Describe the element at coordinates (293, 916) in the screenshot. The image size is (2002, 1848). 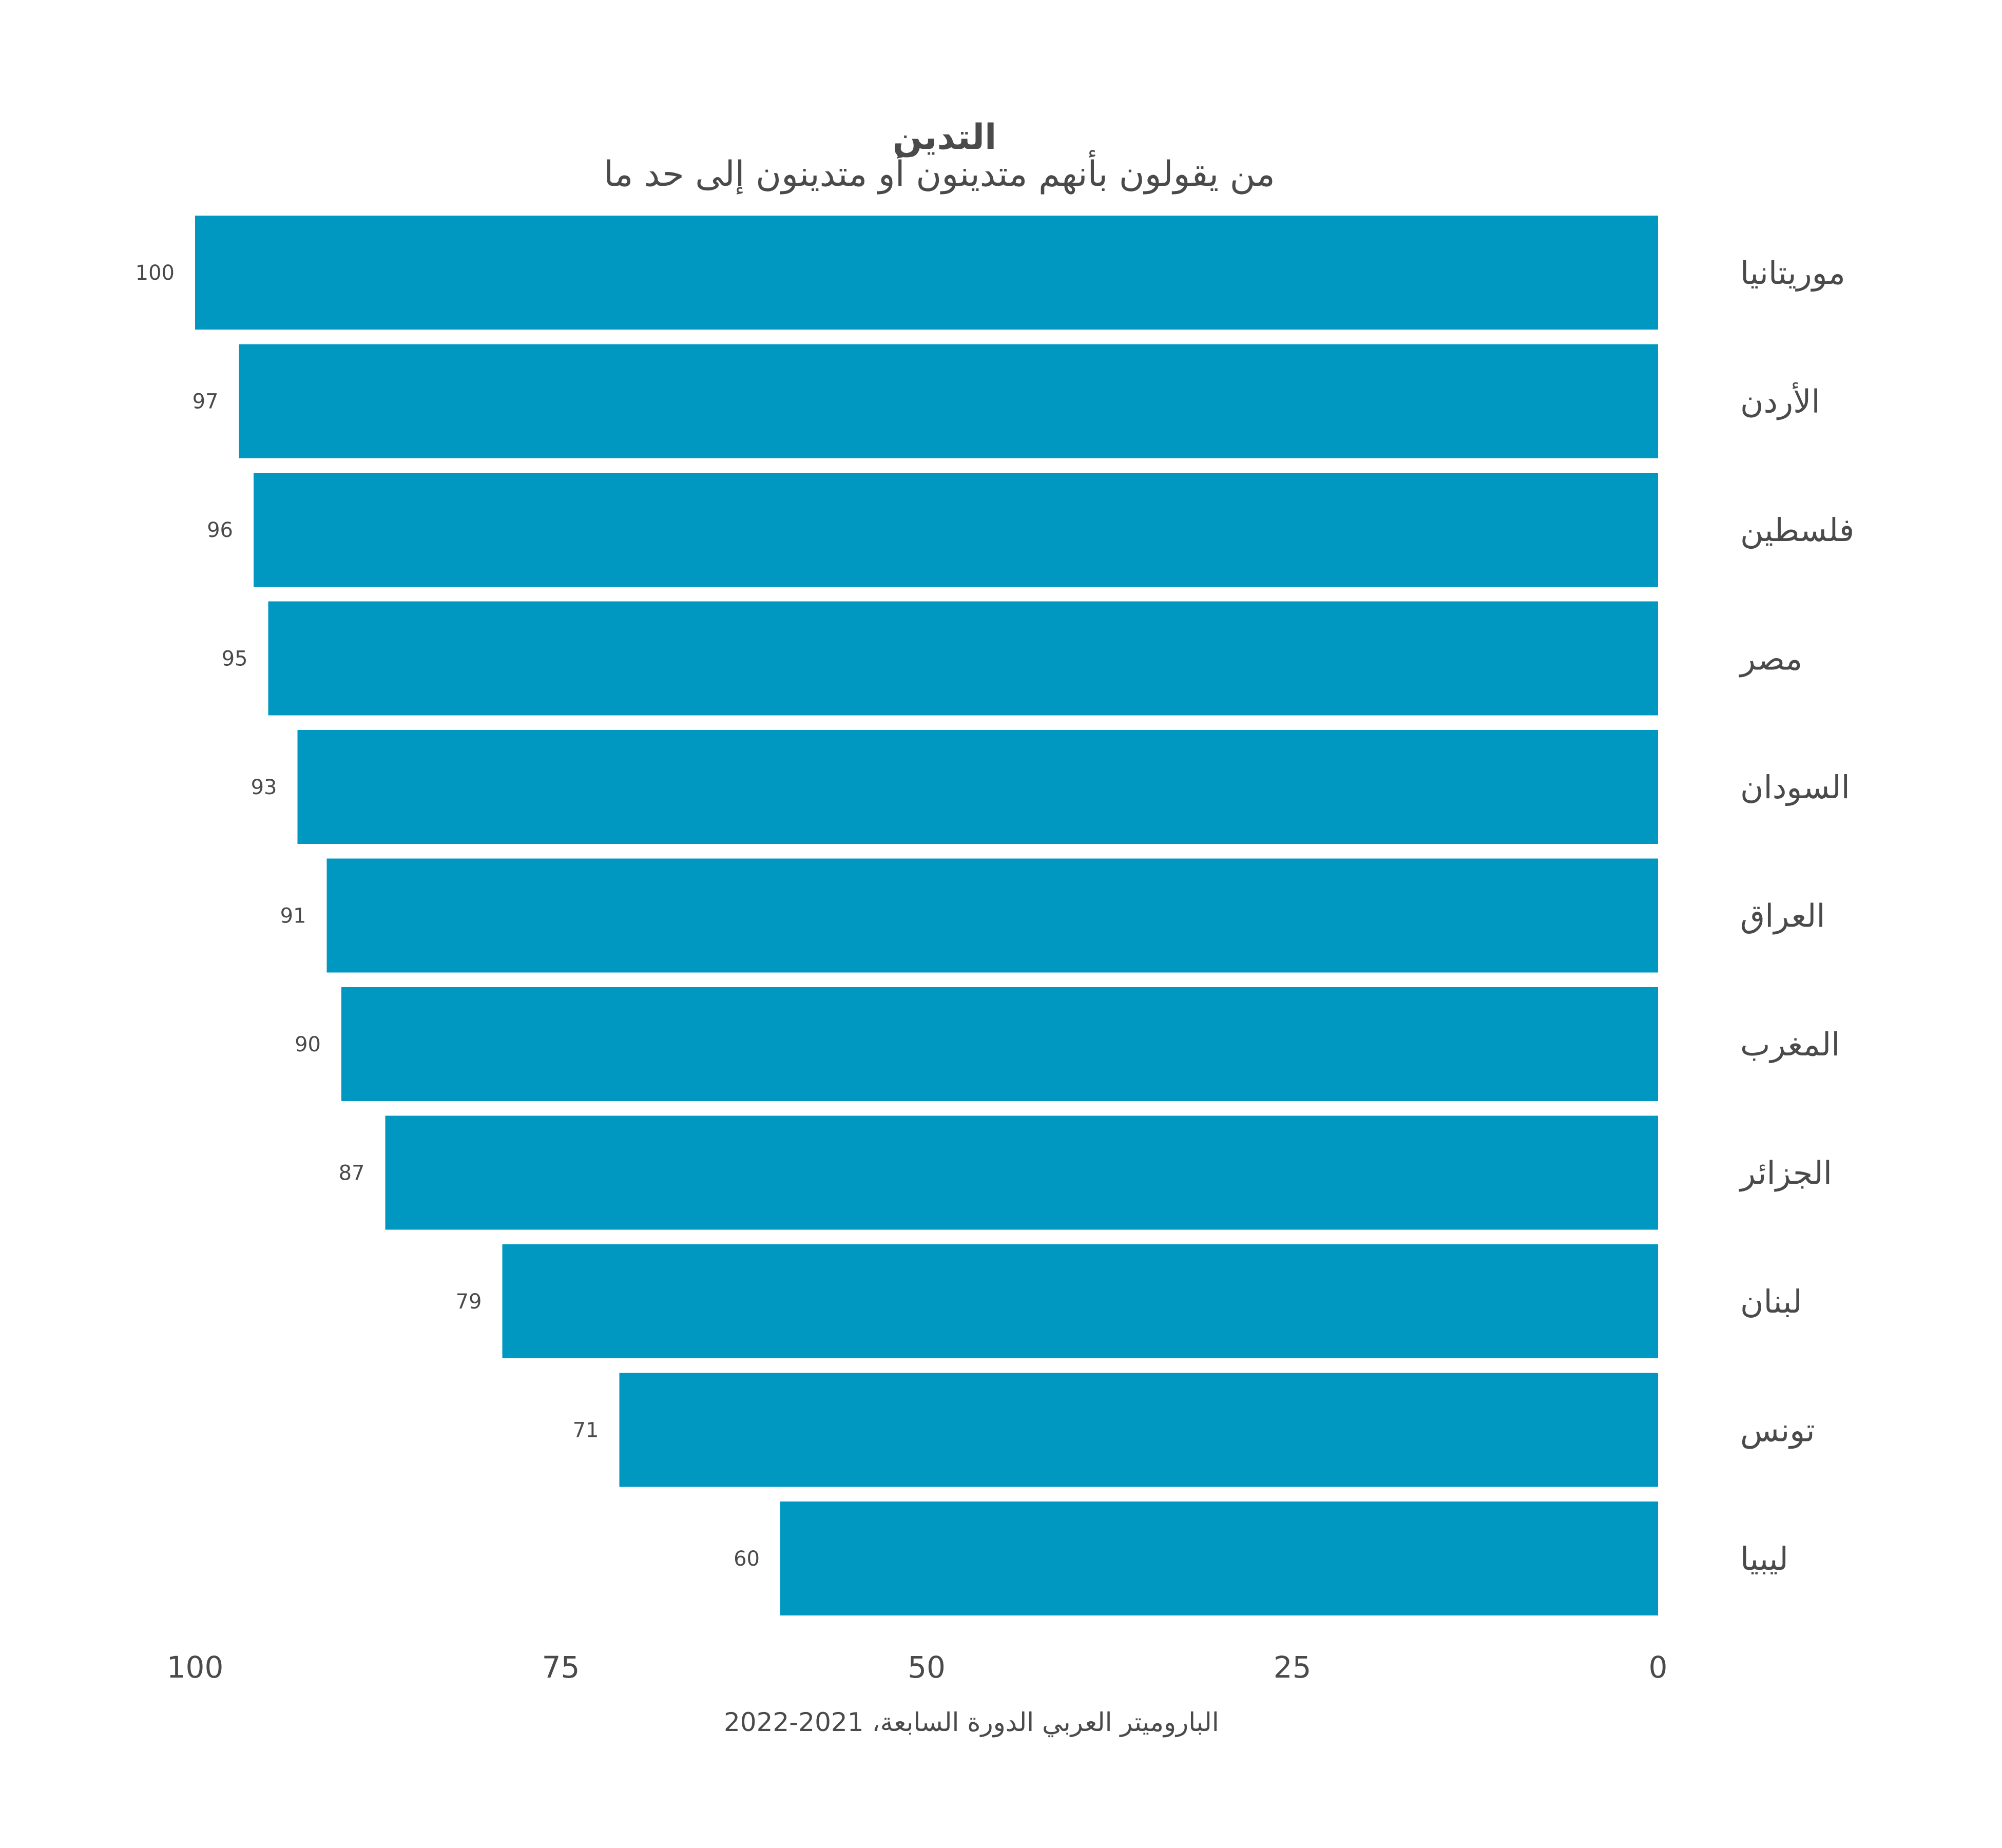
I see `data-label: 91` at that location.